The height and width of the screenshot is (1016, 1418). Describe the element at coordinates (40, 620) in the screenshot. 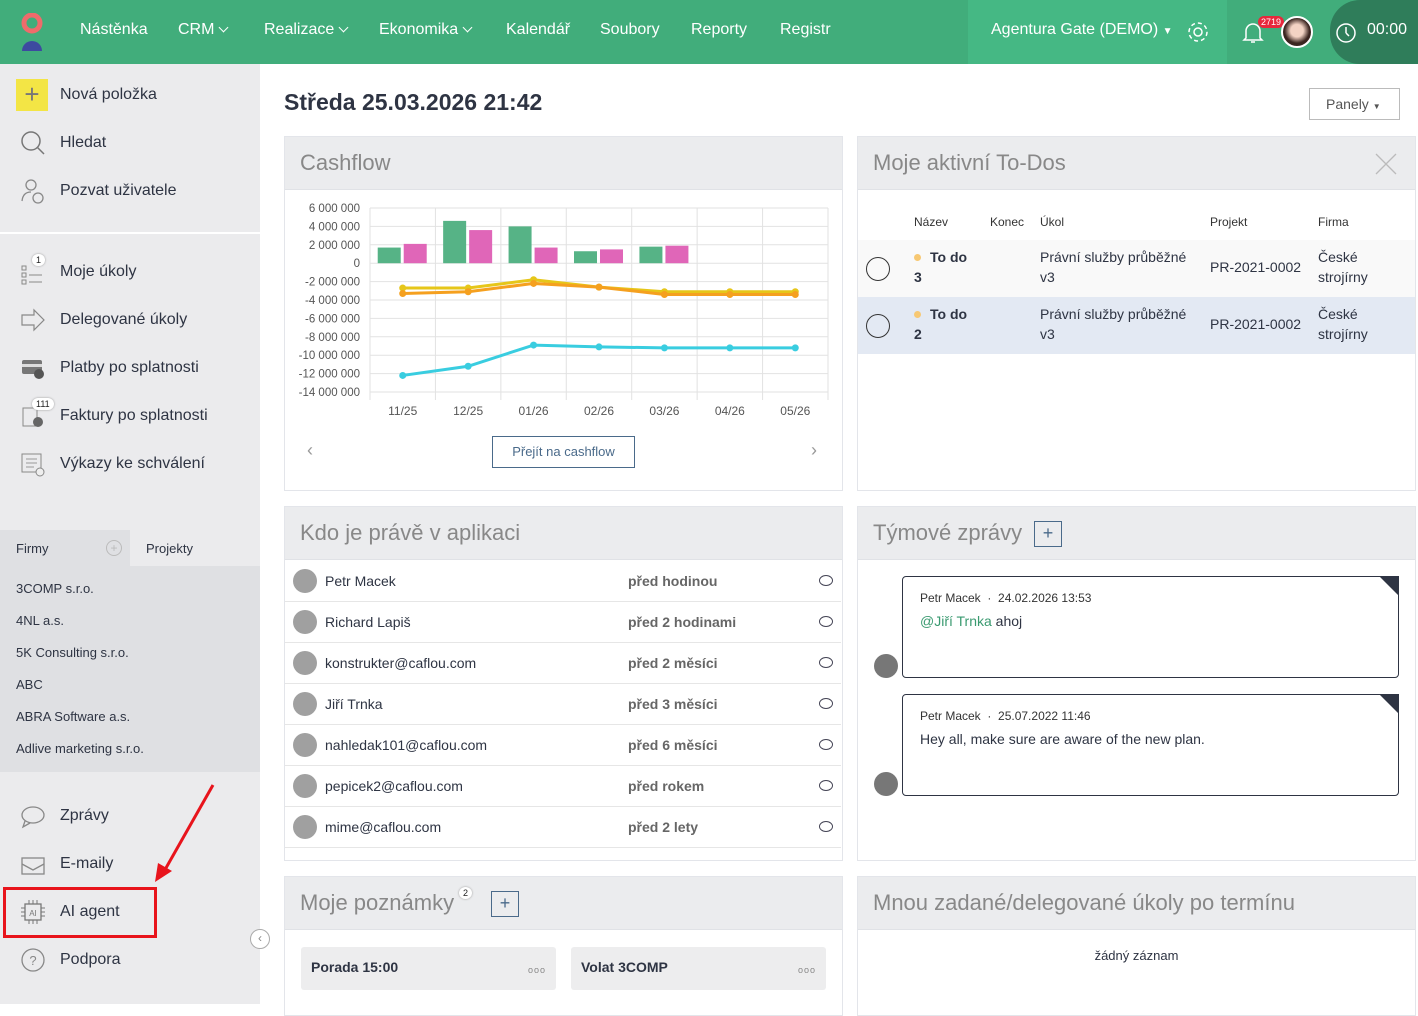

I see `firm-item: 4NL a.s.` at that location.